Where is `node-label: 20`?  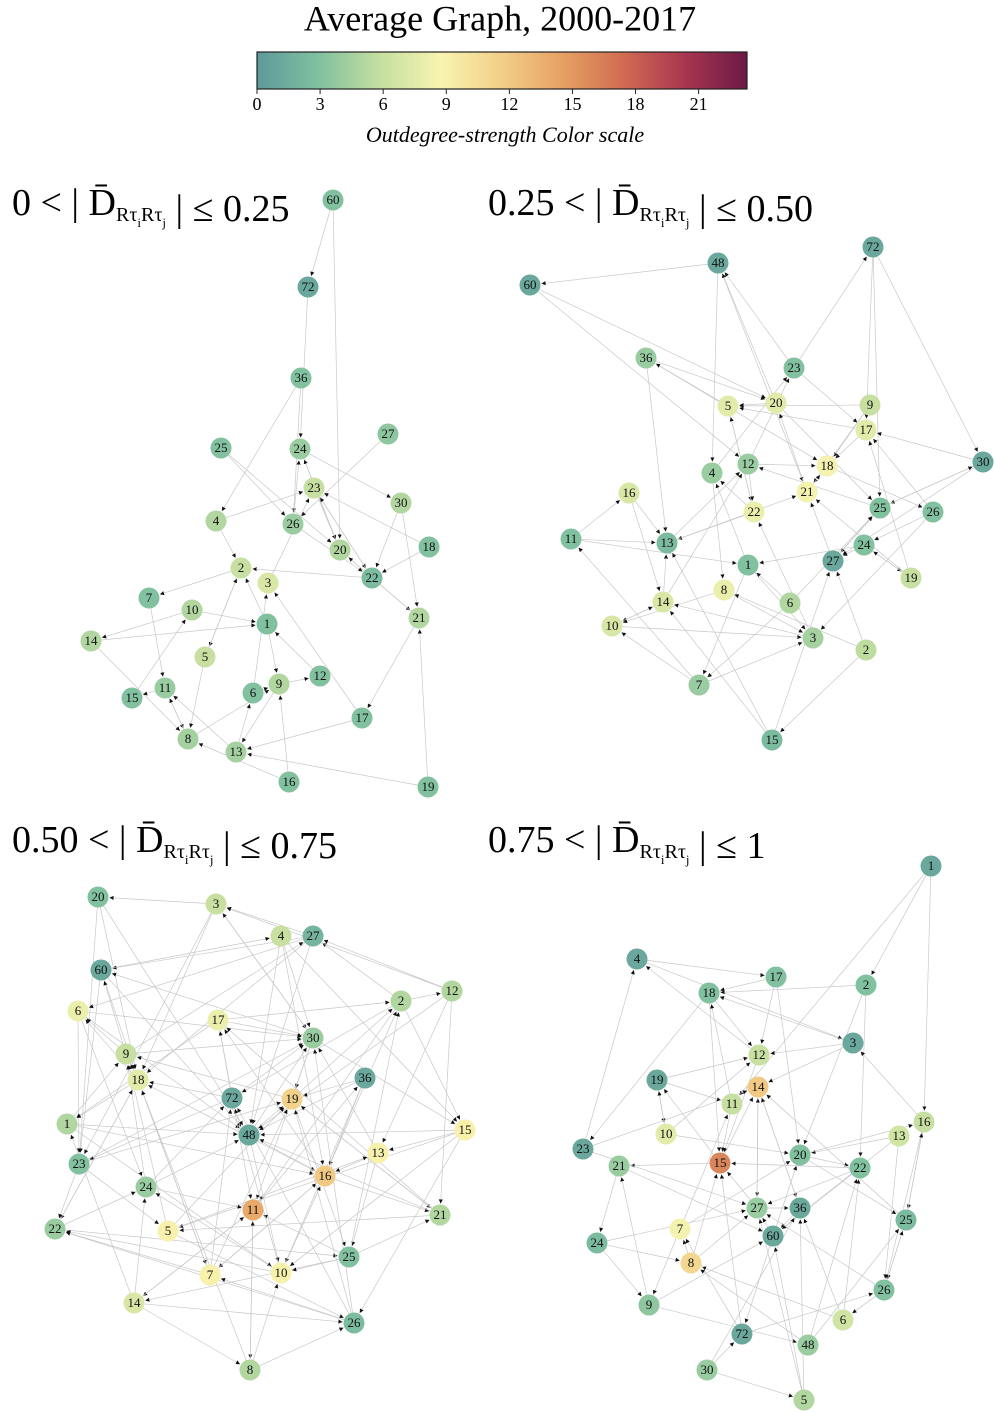
node-label: 20 is located at coordinates (98, 896).